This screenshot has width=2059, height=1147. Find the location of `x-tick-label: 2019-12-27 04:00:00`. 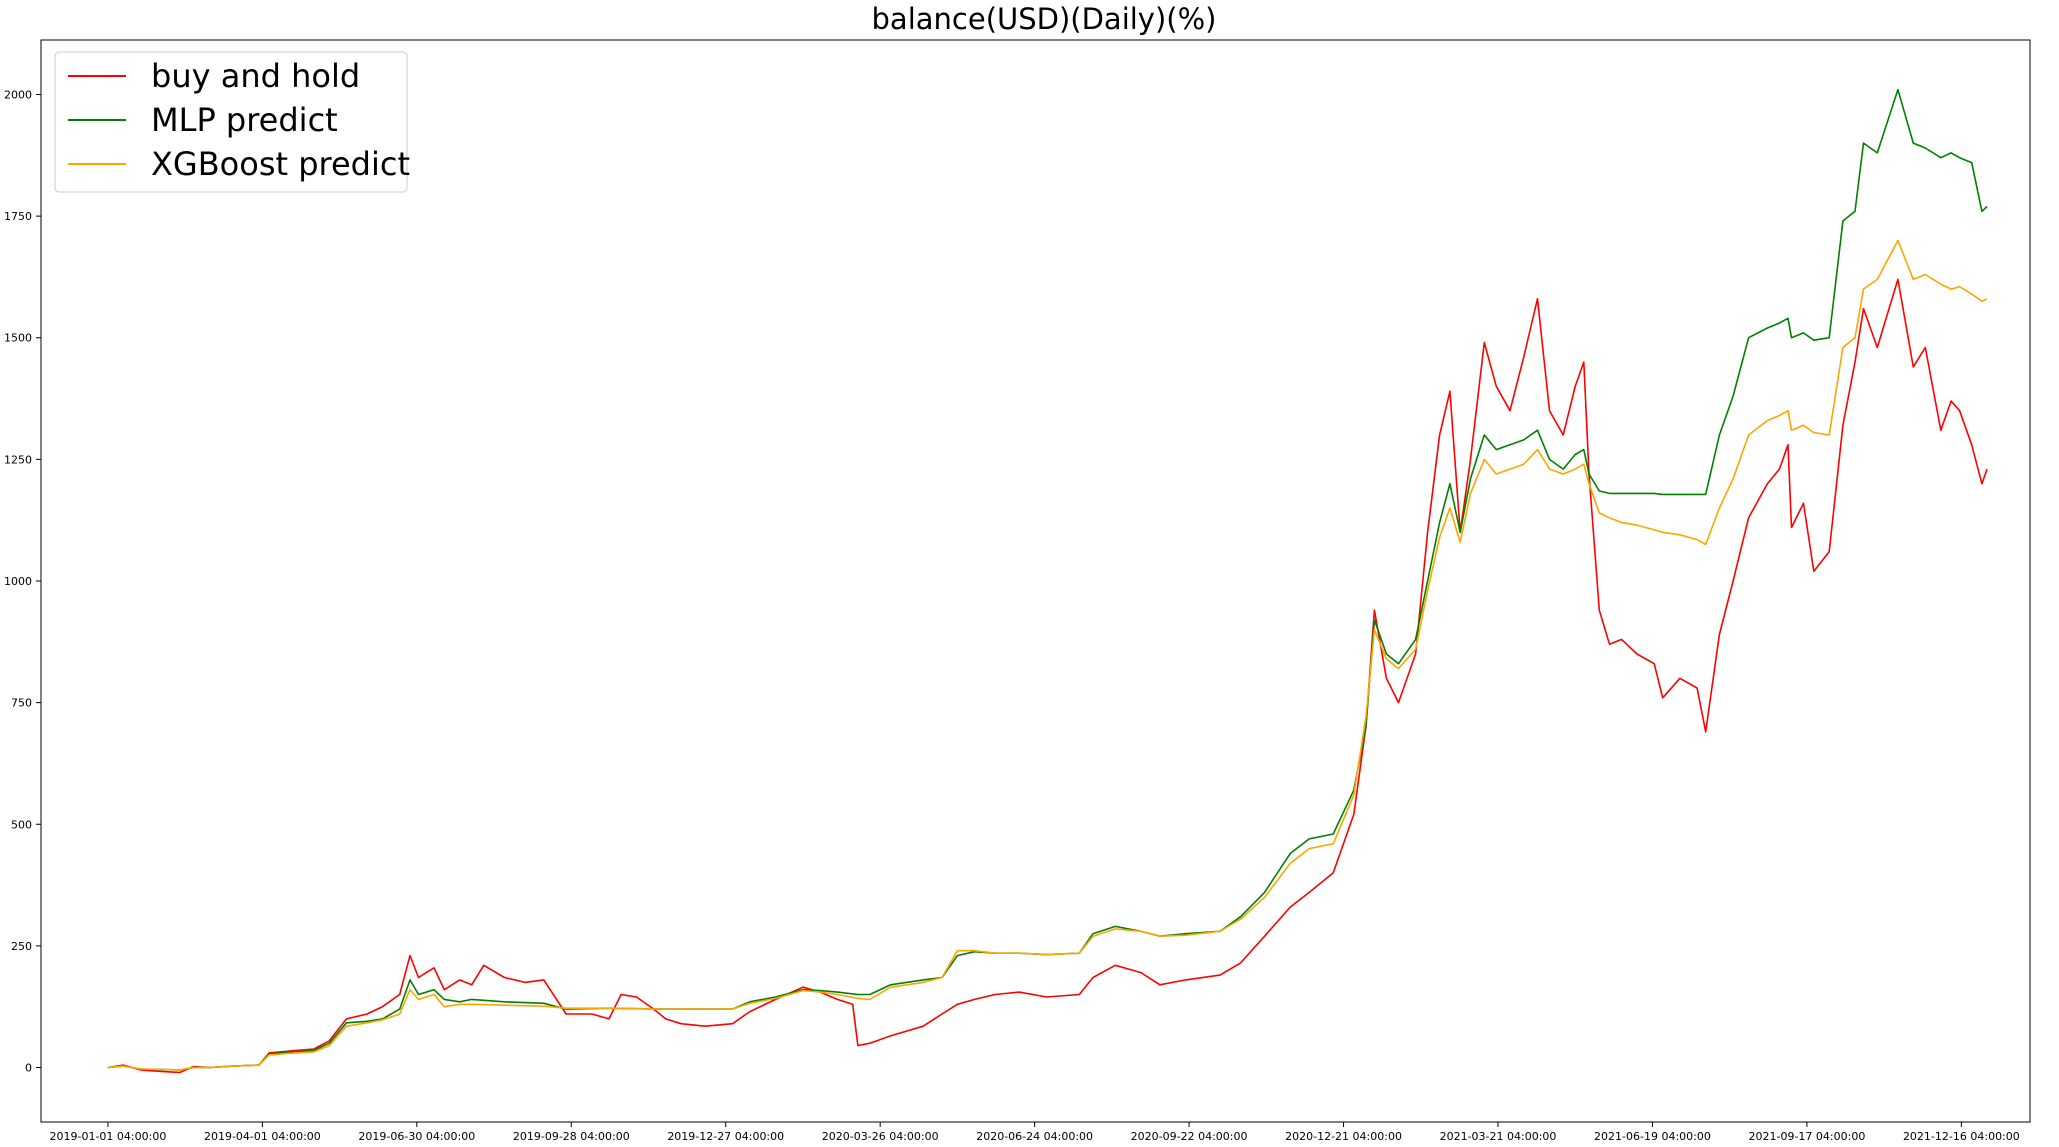

x-tick-label: 2019-12-27 04:00:00 is located at coordinates (725, 1136).